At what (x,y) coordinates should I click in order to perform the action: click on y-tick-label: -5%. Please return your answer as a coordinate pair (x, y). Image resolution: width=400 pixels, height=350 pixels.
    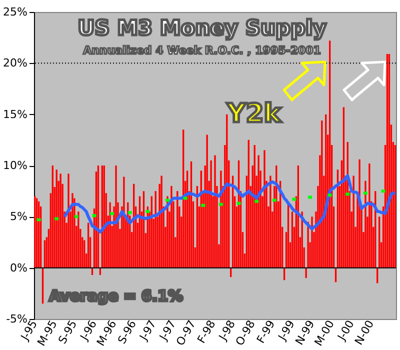
    Looking at the image, I should click on (17, 319).